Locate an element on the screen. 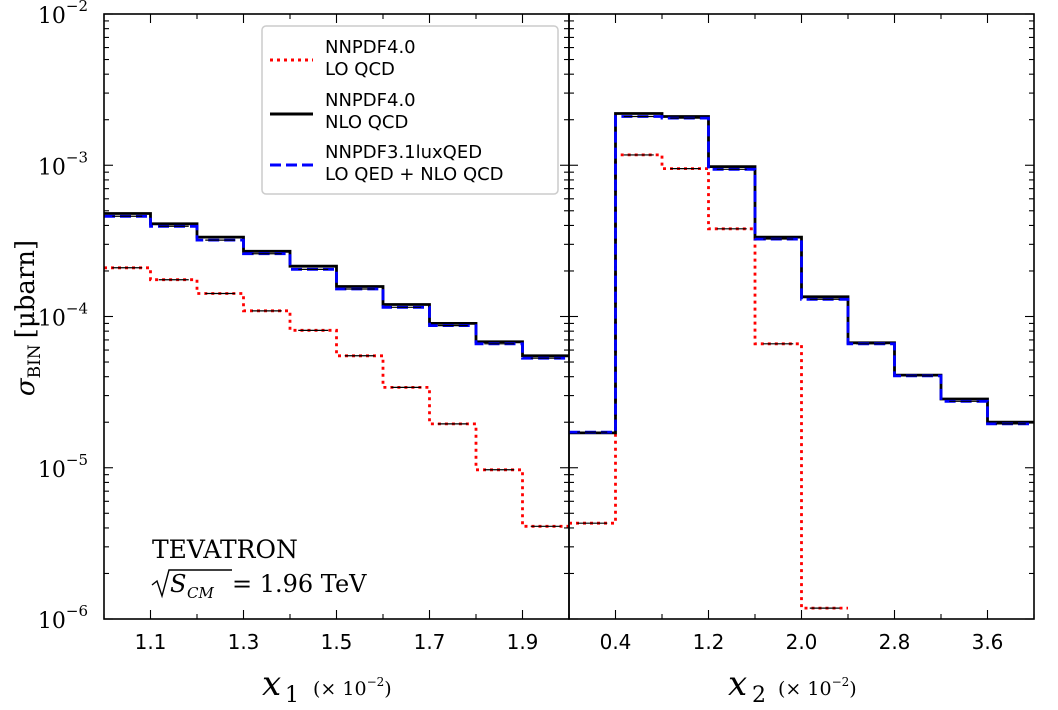  right-xtick-label: 3.6 is located at coordinates (988, 642).